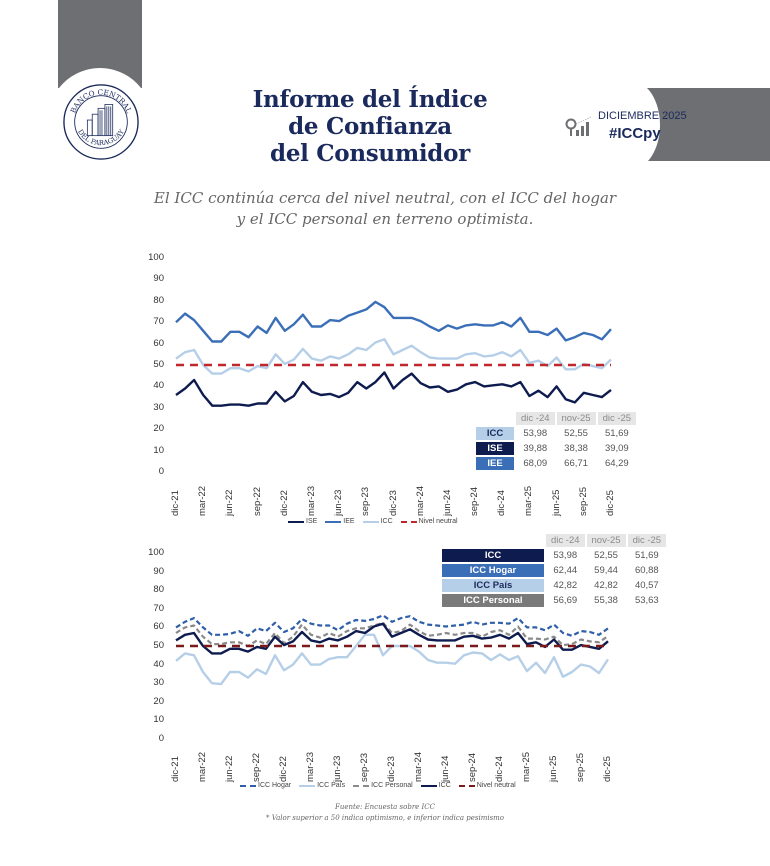  I want to click on table-cell: 38,38, so click(576, 448).